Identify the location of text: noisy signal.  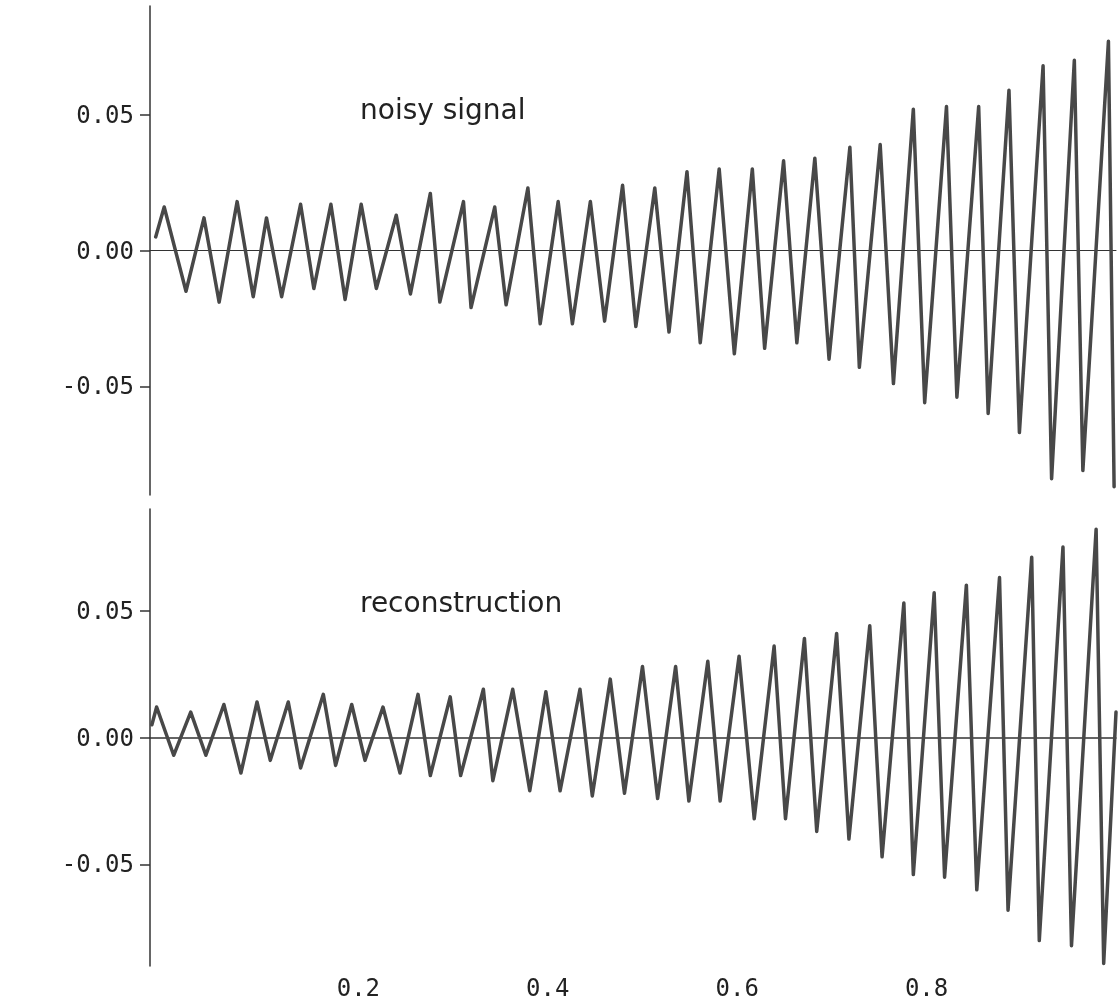
(443, 109).